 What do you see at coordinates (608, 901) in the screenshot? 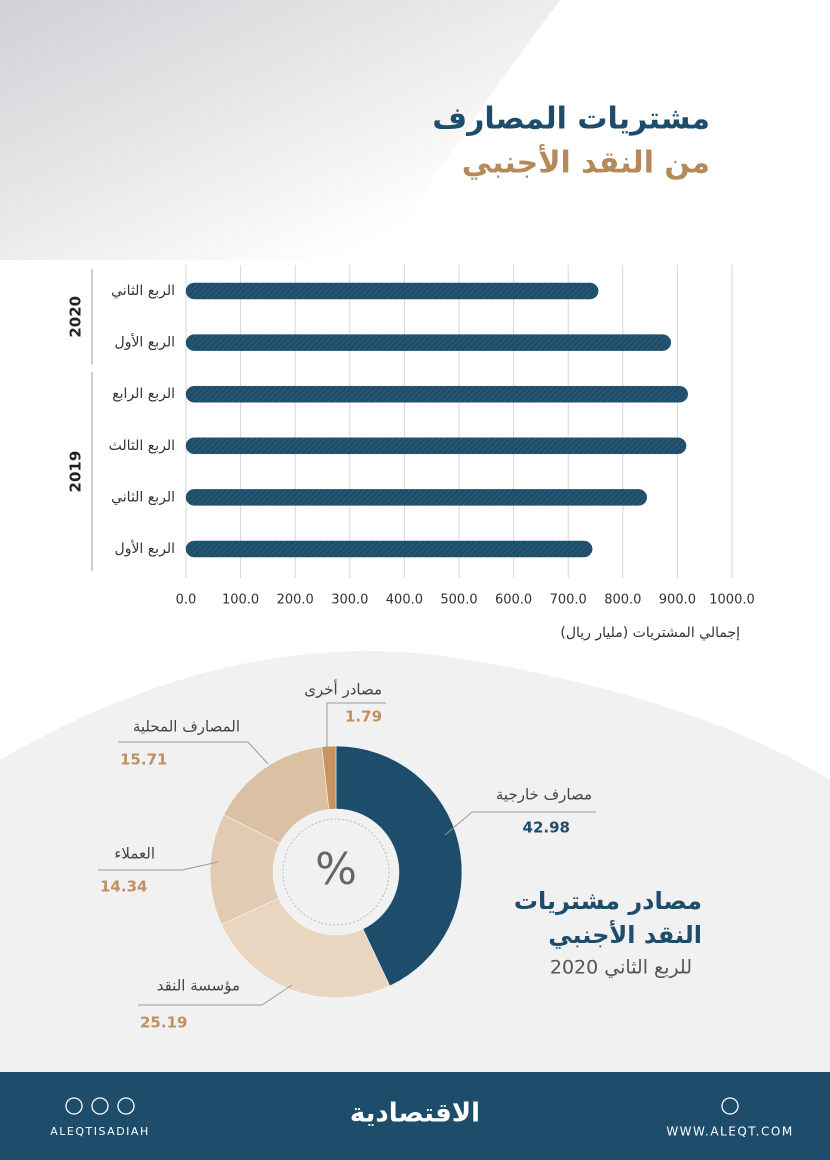
I see `pie-title: مصادر مشتريات` at bounding box center [608, 901].